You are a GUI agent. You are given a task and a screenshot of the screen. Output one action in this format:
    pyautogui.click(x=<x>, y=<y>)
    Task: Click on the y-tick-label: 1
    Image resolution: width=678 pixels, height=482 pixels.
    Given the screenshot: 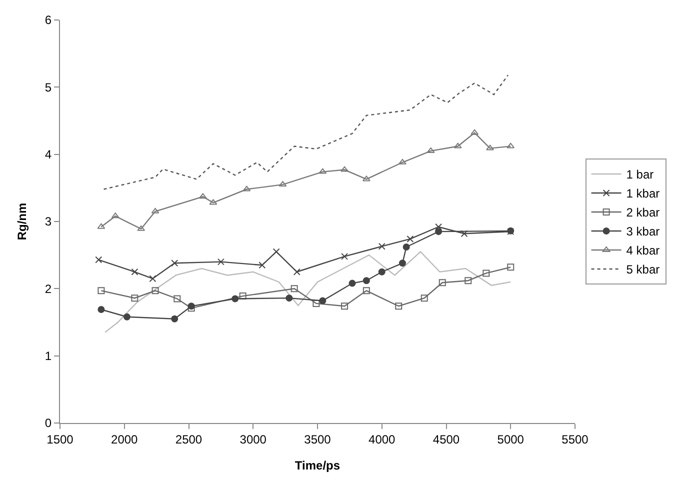 What is the action you would take?
    pyautogui.click(x=48, y=356)
    